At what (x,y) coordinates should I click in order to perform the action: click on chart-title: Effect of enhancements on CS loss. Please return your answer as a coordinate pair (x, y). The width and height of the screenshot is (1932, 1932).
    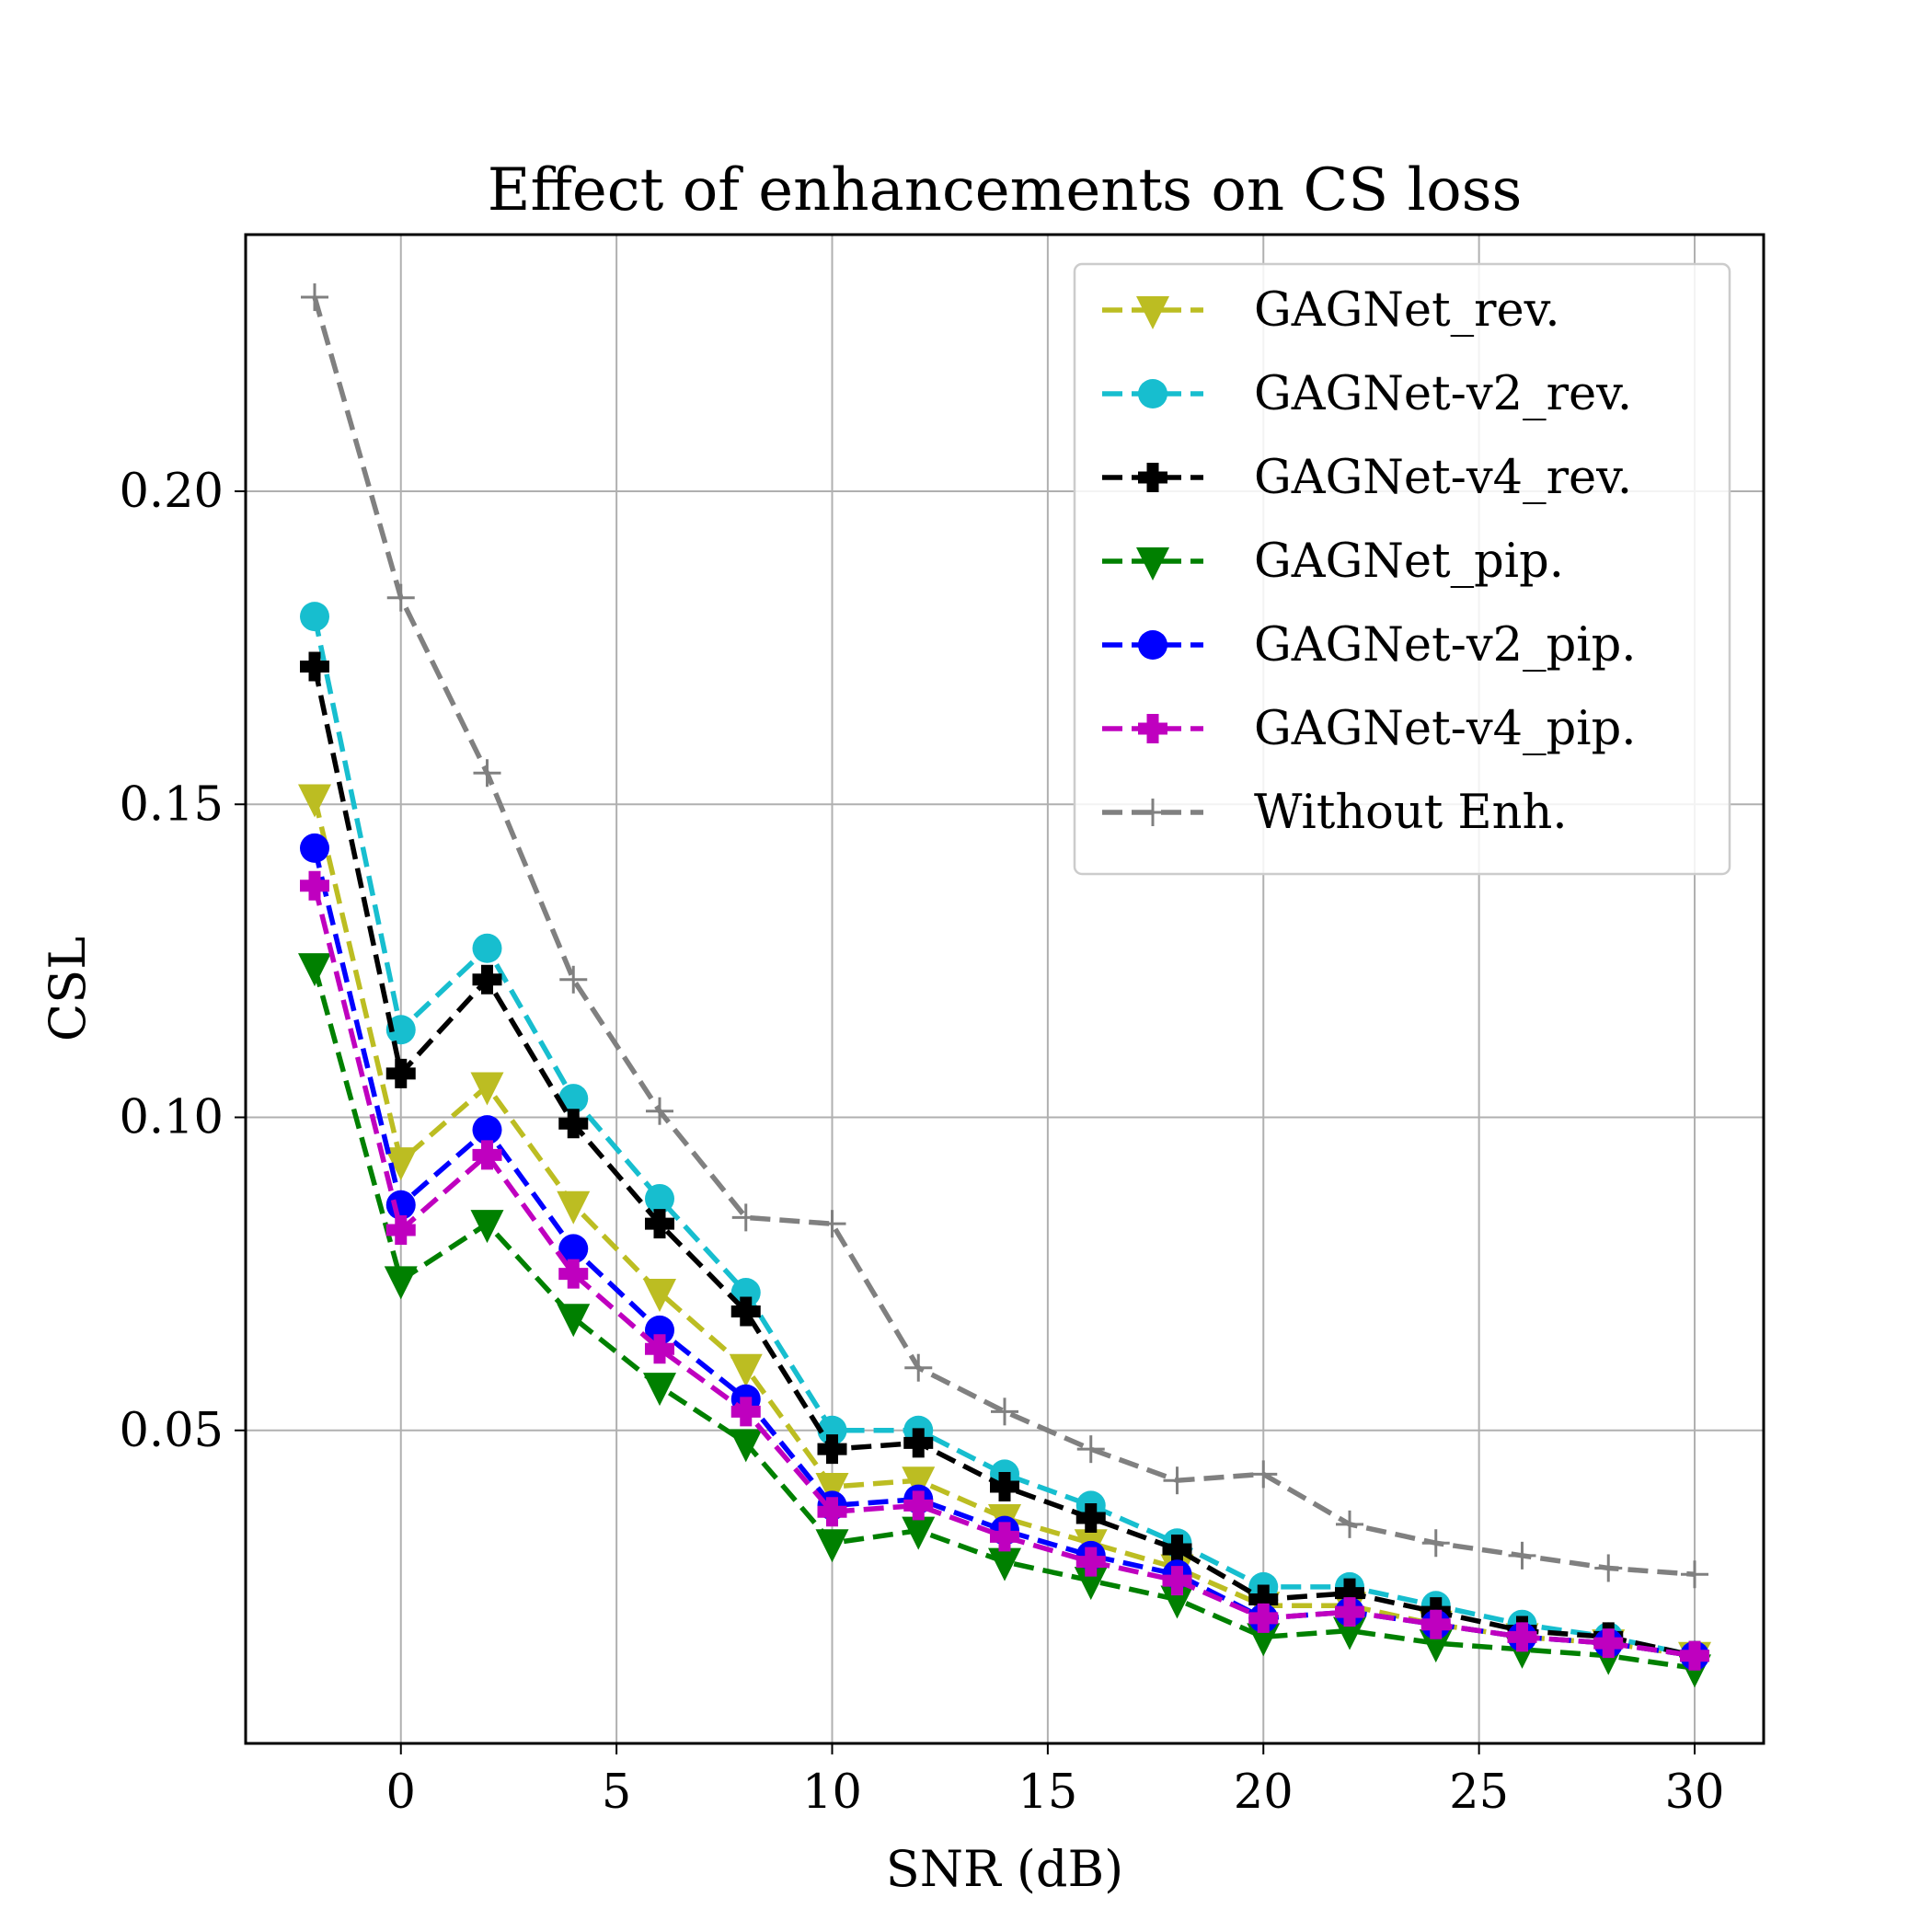
    Looking at the image, I should click on (1005, 190).